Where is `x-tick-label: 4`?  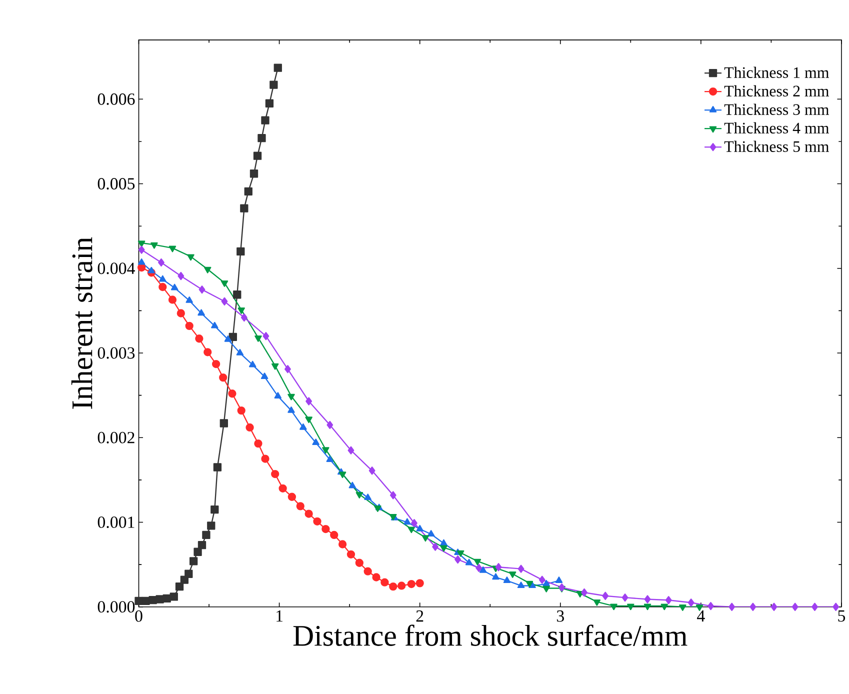
x-tick-label: 4 is located at coordinates (701, 616).